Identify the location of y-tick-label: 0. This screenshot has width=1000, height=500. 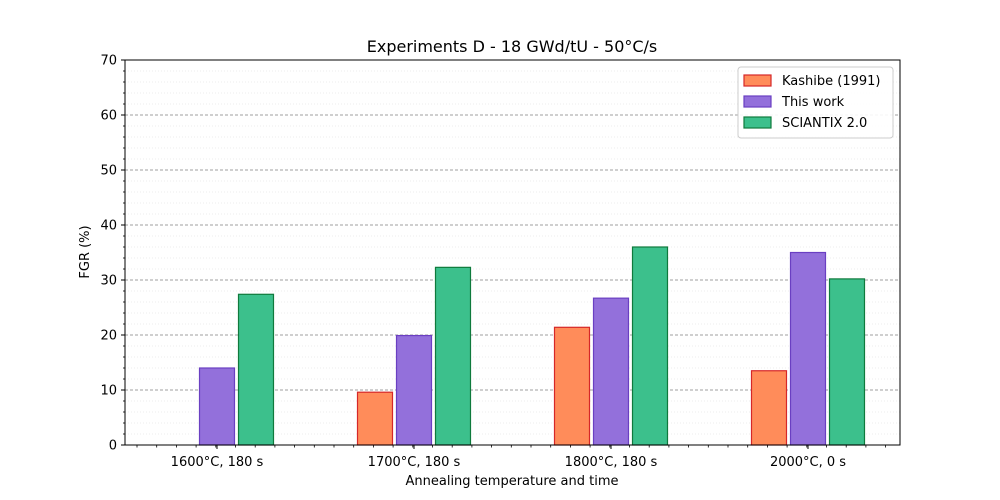
(113, 446).